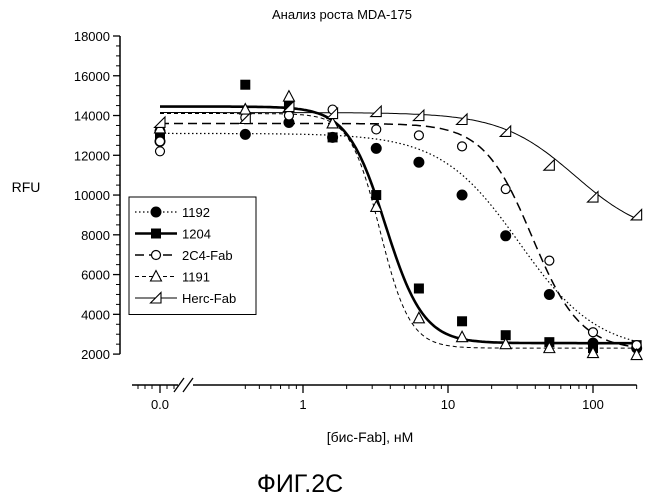  What do you see at coordinates (302, 404) in the screenshot?
I see `x-tick-label: 1` at bounding box center [302, 404].